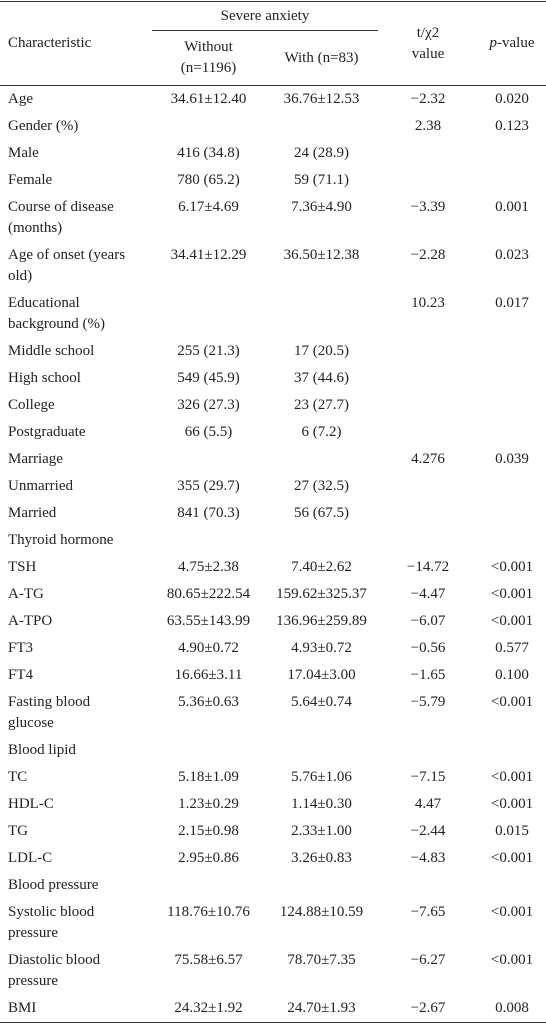  What do you see at coordinates (512, 314) in the screenshot?
I see `cell: 0.017` at bounding box center [512, 314].